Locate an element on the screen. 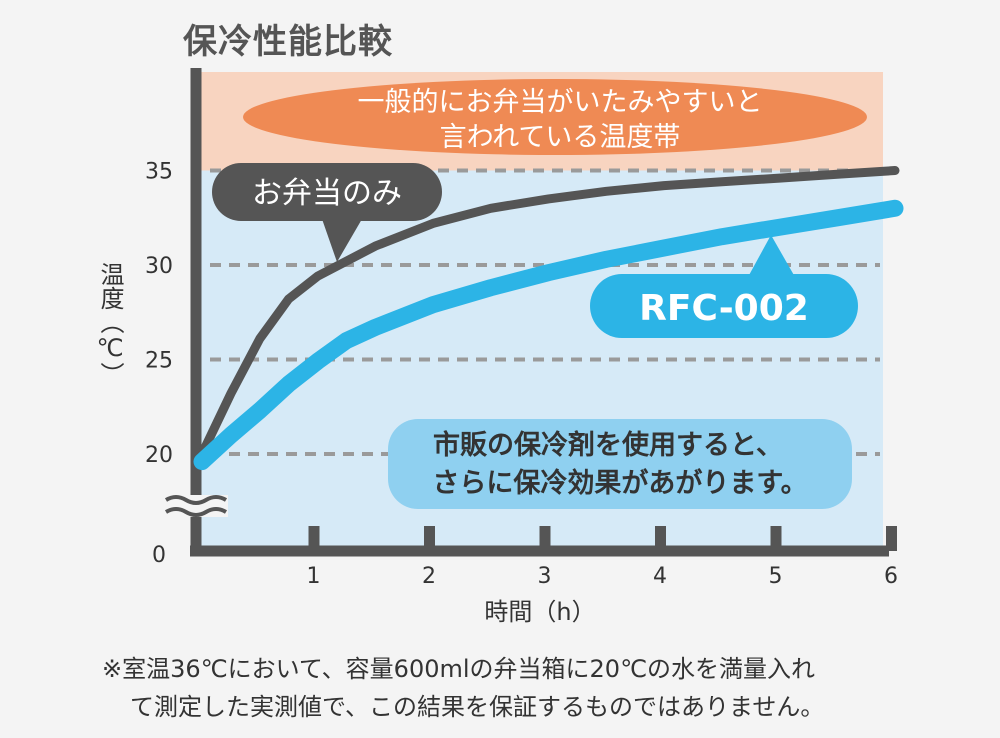  bento-label-bubble is located at coordinates (327, 192).